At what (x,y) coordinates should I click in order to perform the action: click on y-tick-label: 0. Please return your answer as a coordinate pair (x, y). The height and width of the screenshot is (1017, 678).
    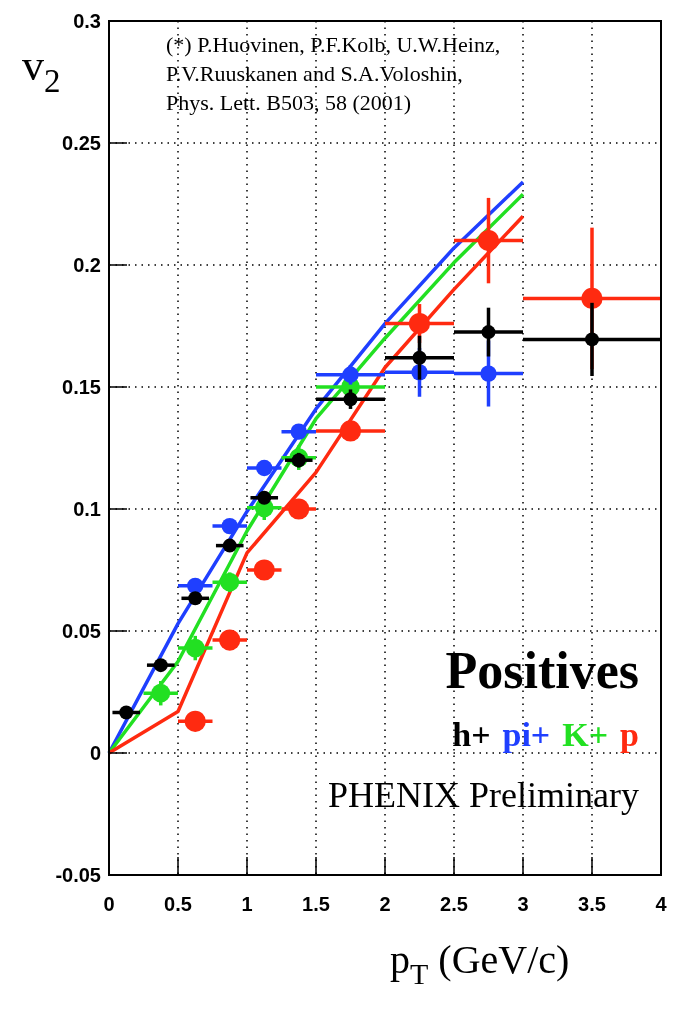
    Looking at the image, I should click on (95, 753).